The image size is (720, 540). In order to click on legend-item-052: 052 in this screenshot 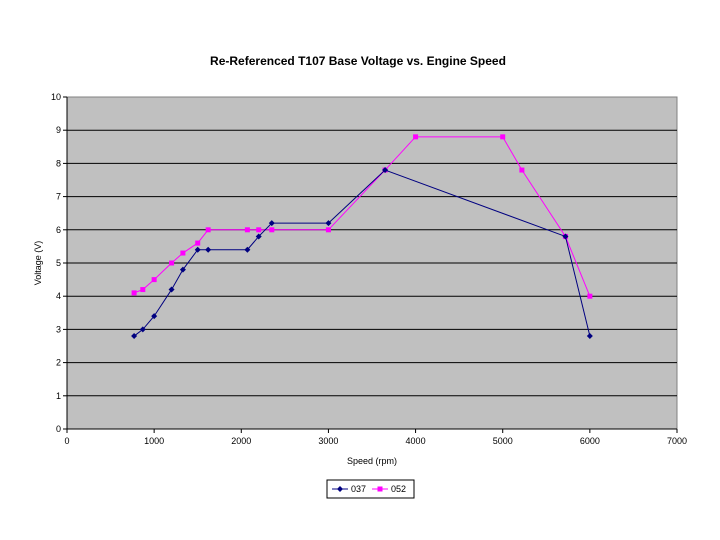, I will do `click(389, 489)`.